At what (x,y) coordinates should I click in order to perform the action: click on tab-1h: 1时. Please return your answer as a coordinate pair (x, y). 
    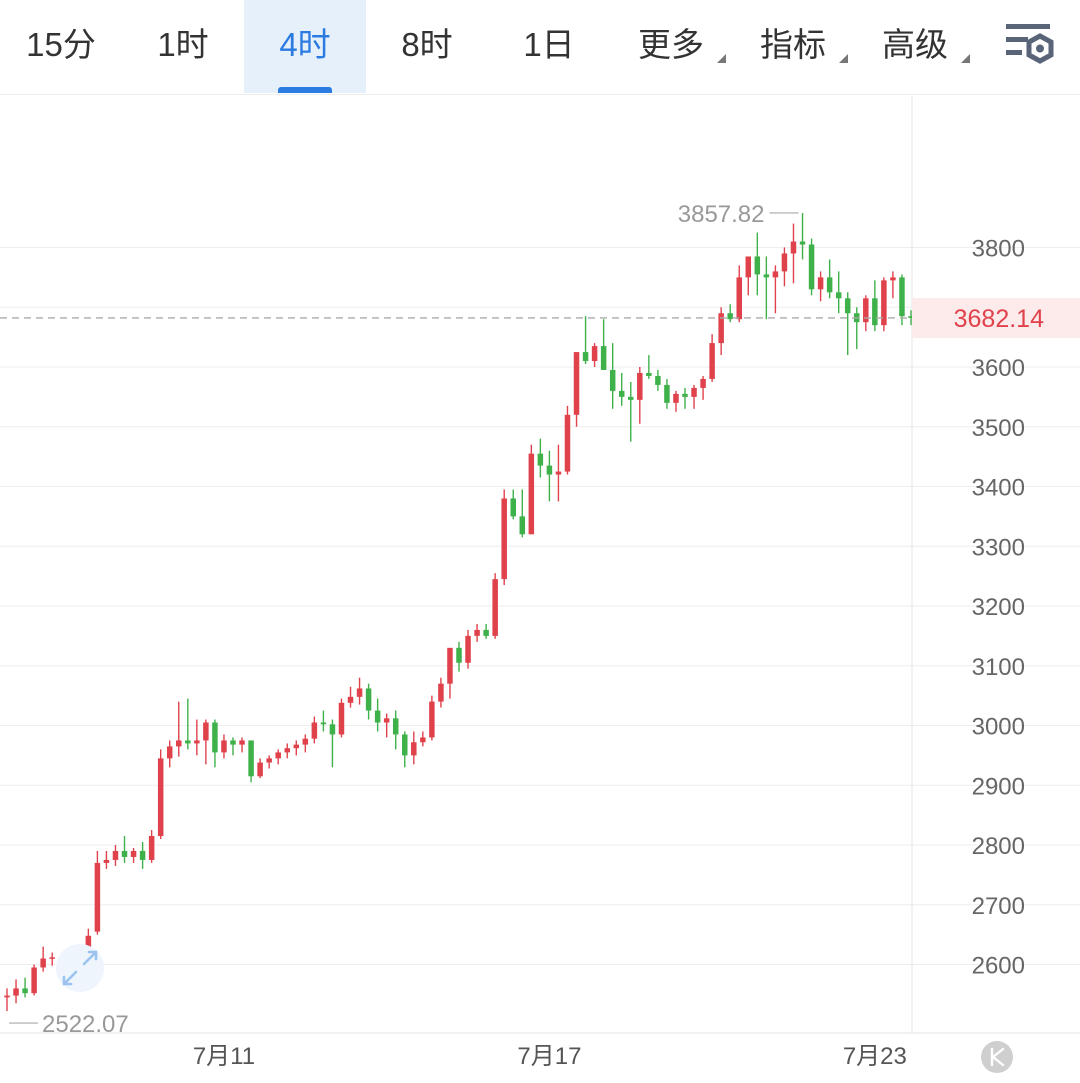
    Looking at the image, I should click on (183, 46).